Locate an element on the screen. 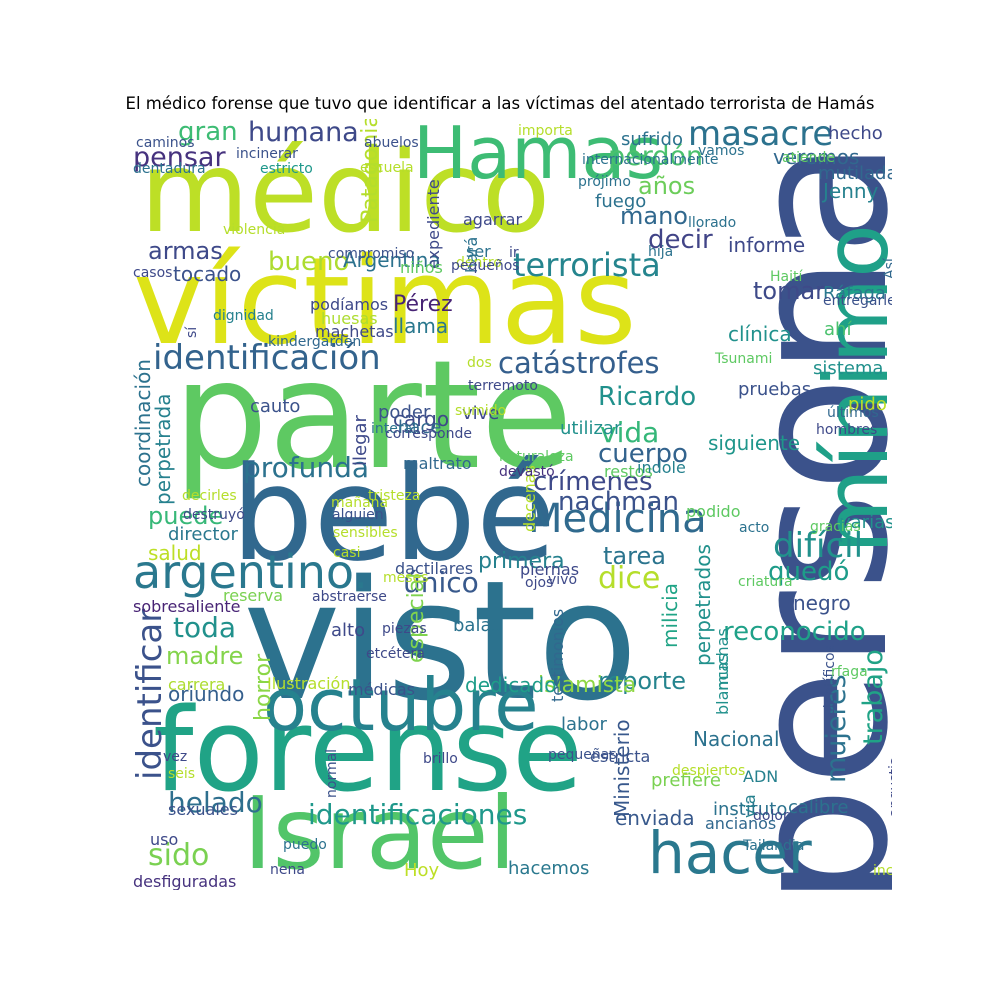  word-hombres: hombres is located at coordinates (847, 430).